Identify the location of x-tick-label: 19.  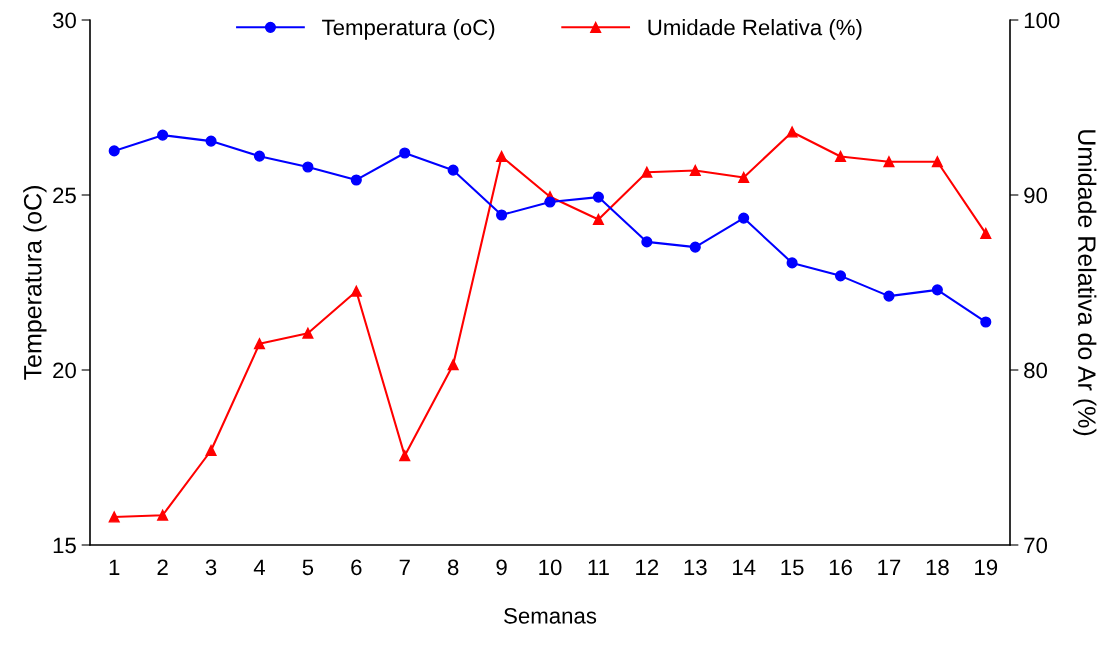
(986, 567).